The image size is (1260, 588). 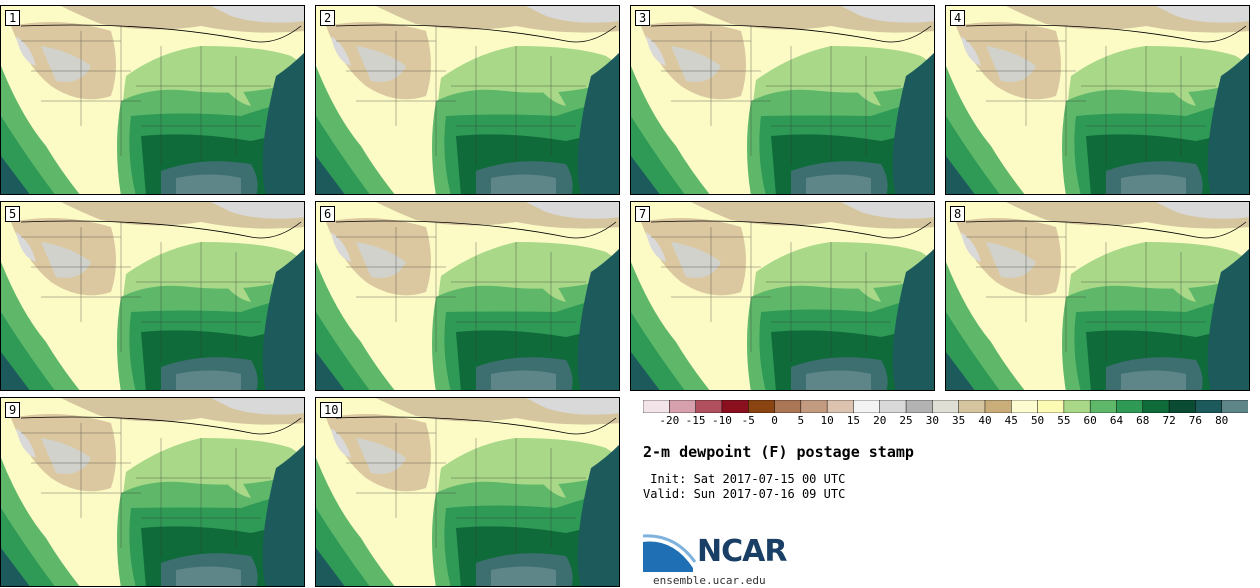 What do you see at coordinates (959, 420) in the screenshot?
I see `colorbar-tick-label: 35` at bounding box center [959, 420].